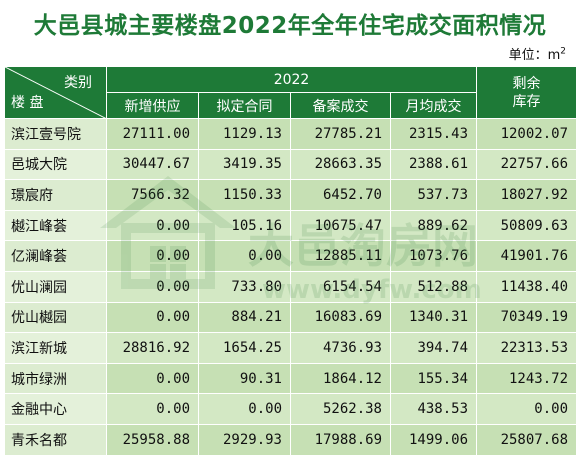 The height and width of the screenshot is (456, 580). I want to click on table-row: 优山樾园 0.00 884.21 16083.69 1340.31 70349.19, so click(291, 317).